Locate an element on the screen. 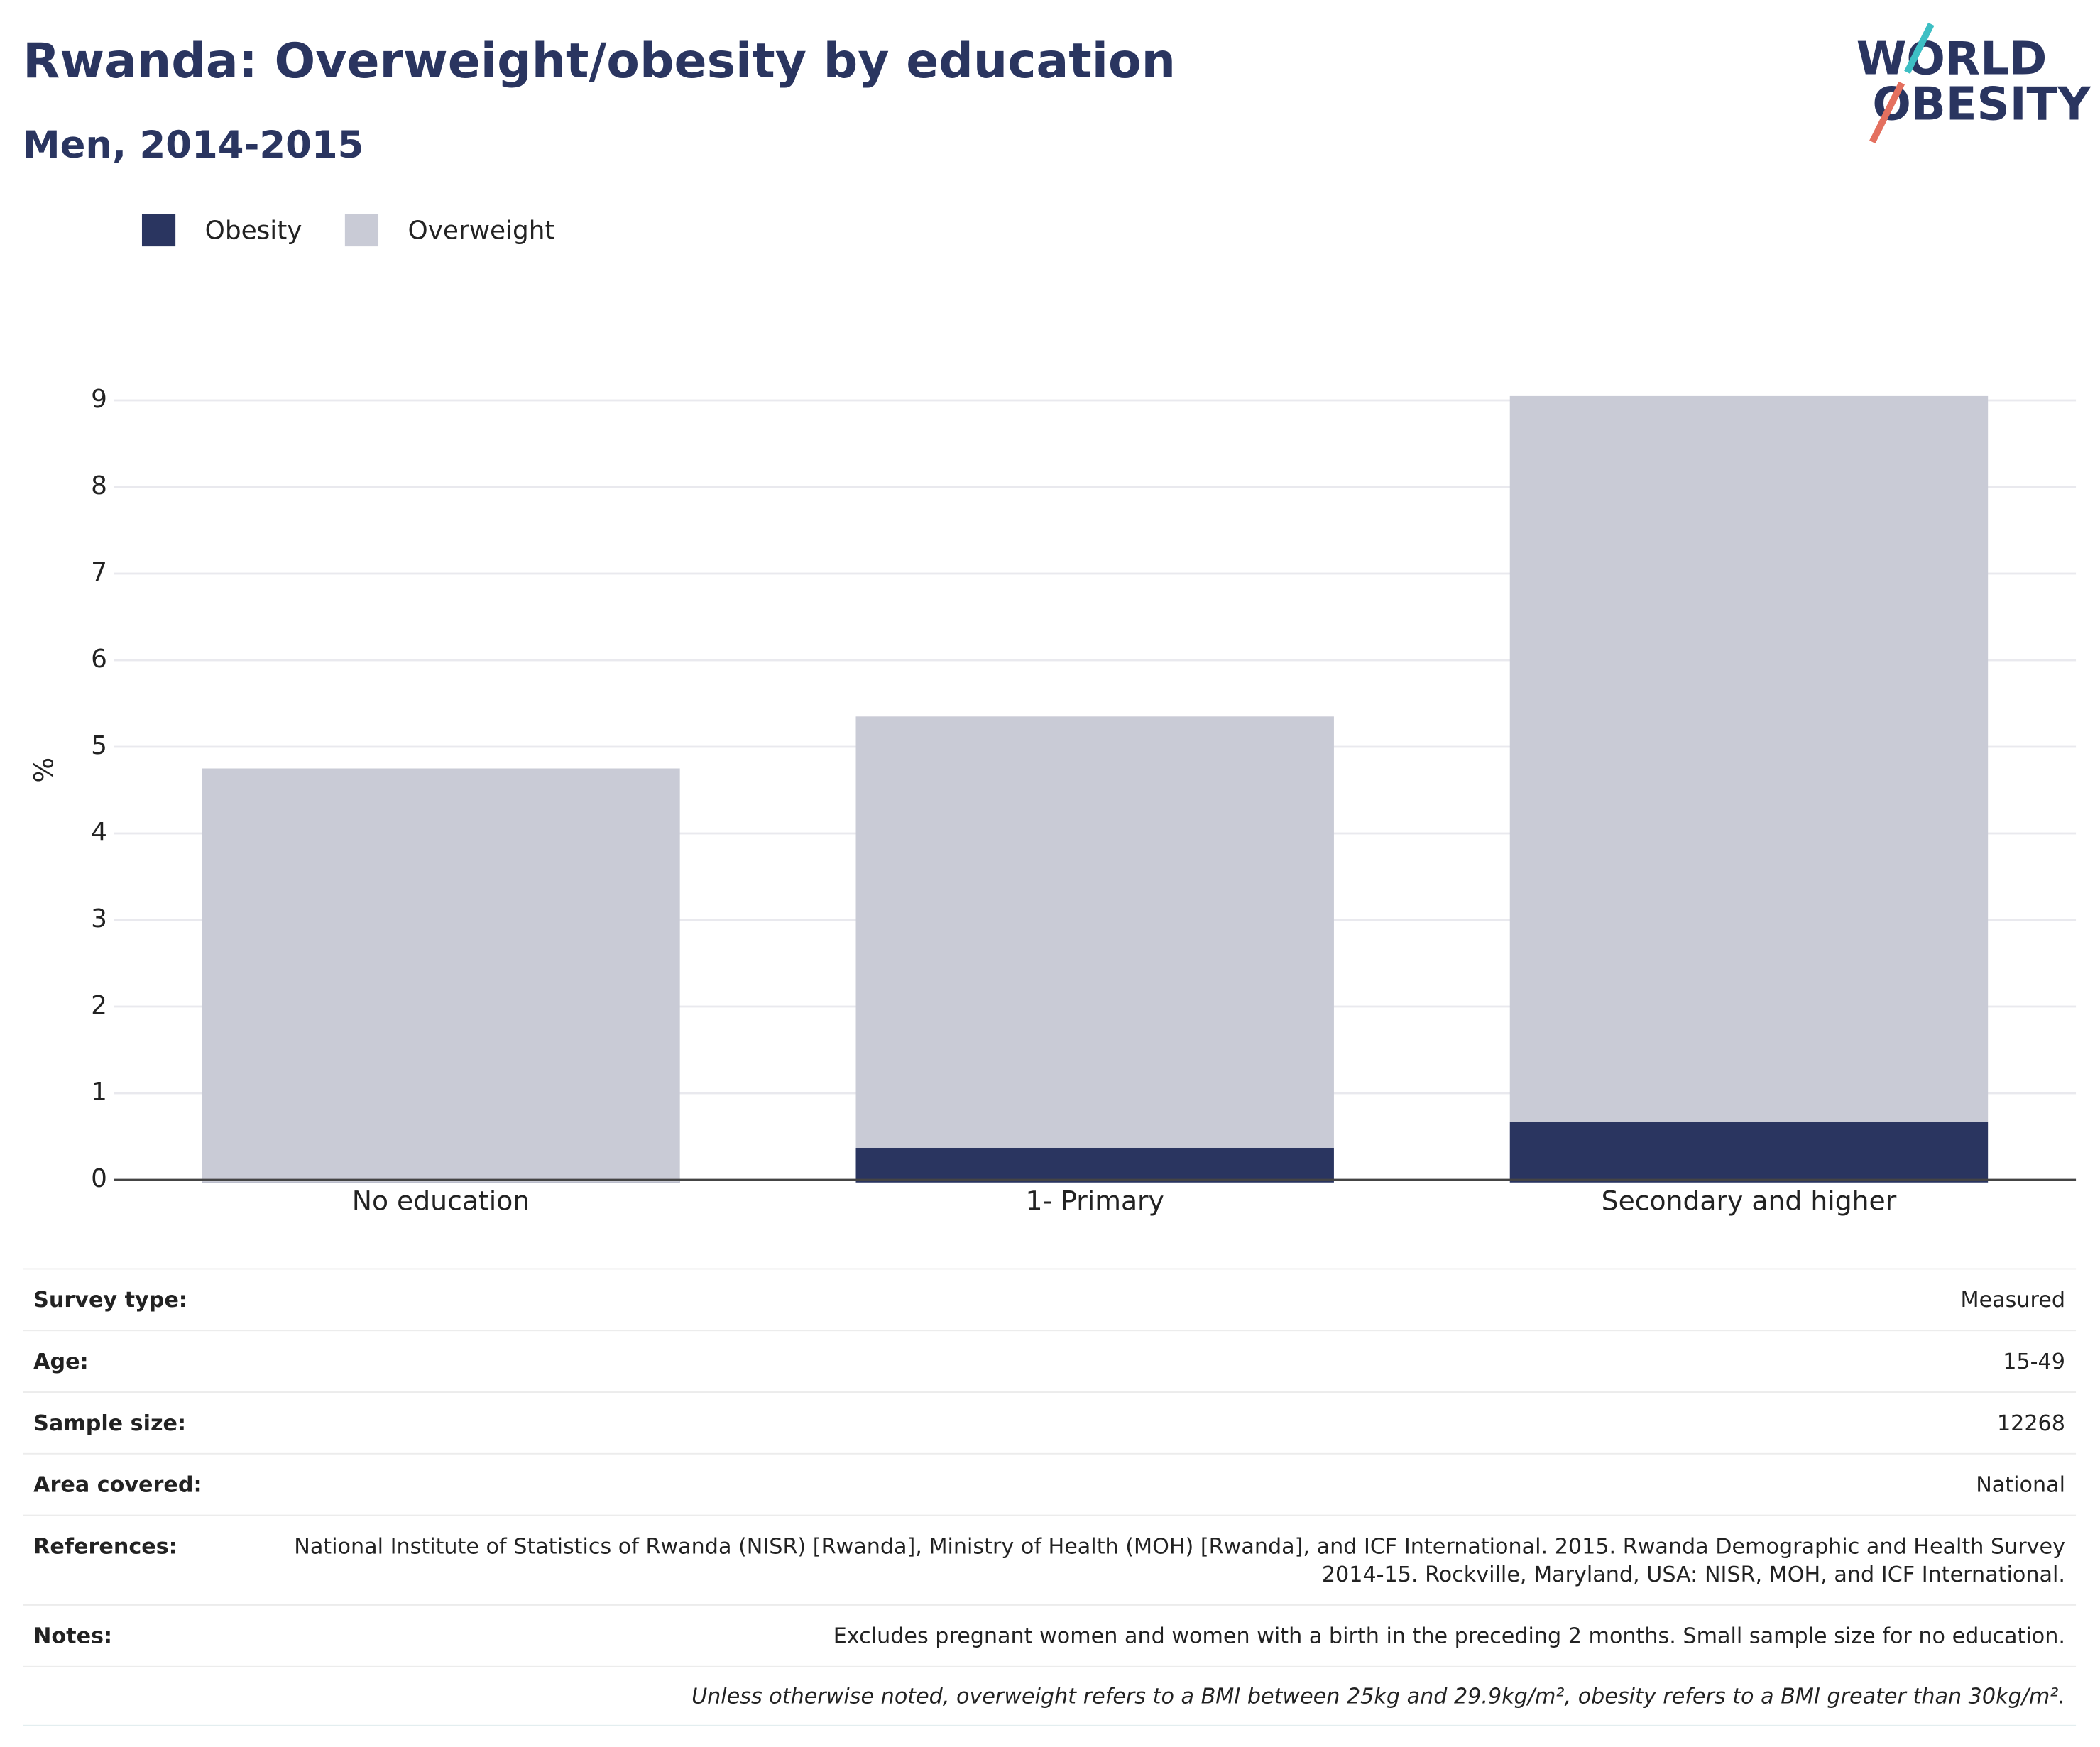 The height and width of the screenshot is (1747, 2100). y-tick-label: 5 is located at coordinates (99, 745).